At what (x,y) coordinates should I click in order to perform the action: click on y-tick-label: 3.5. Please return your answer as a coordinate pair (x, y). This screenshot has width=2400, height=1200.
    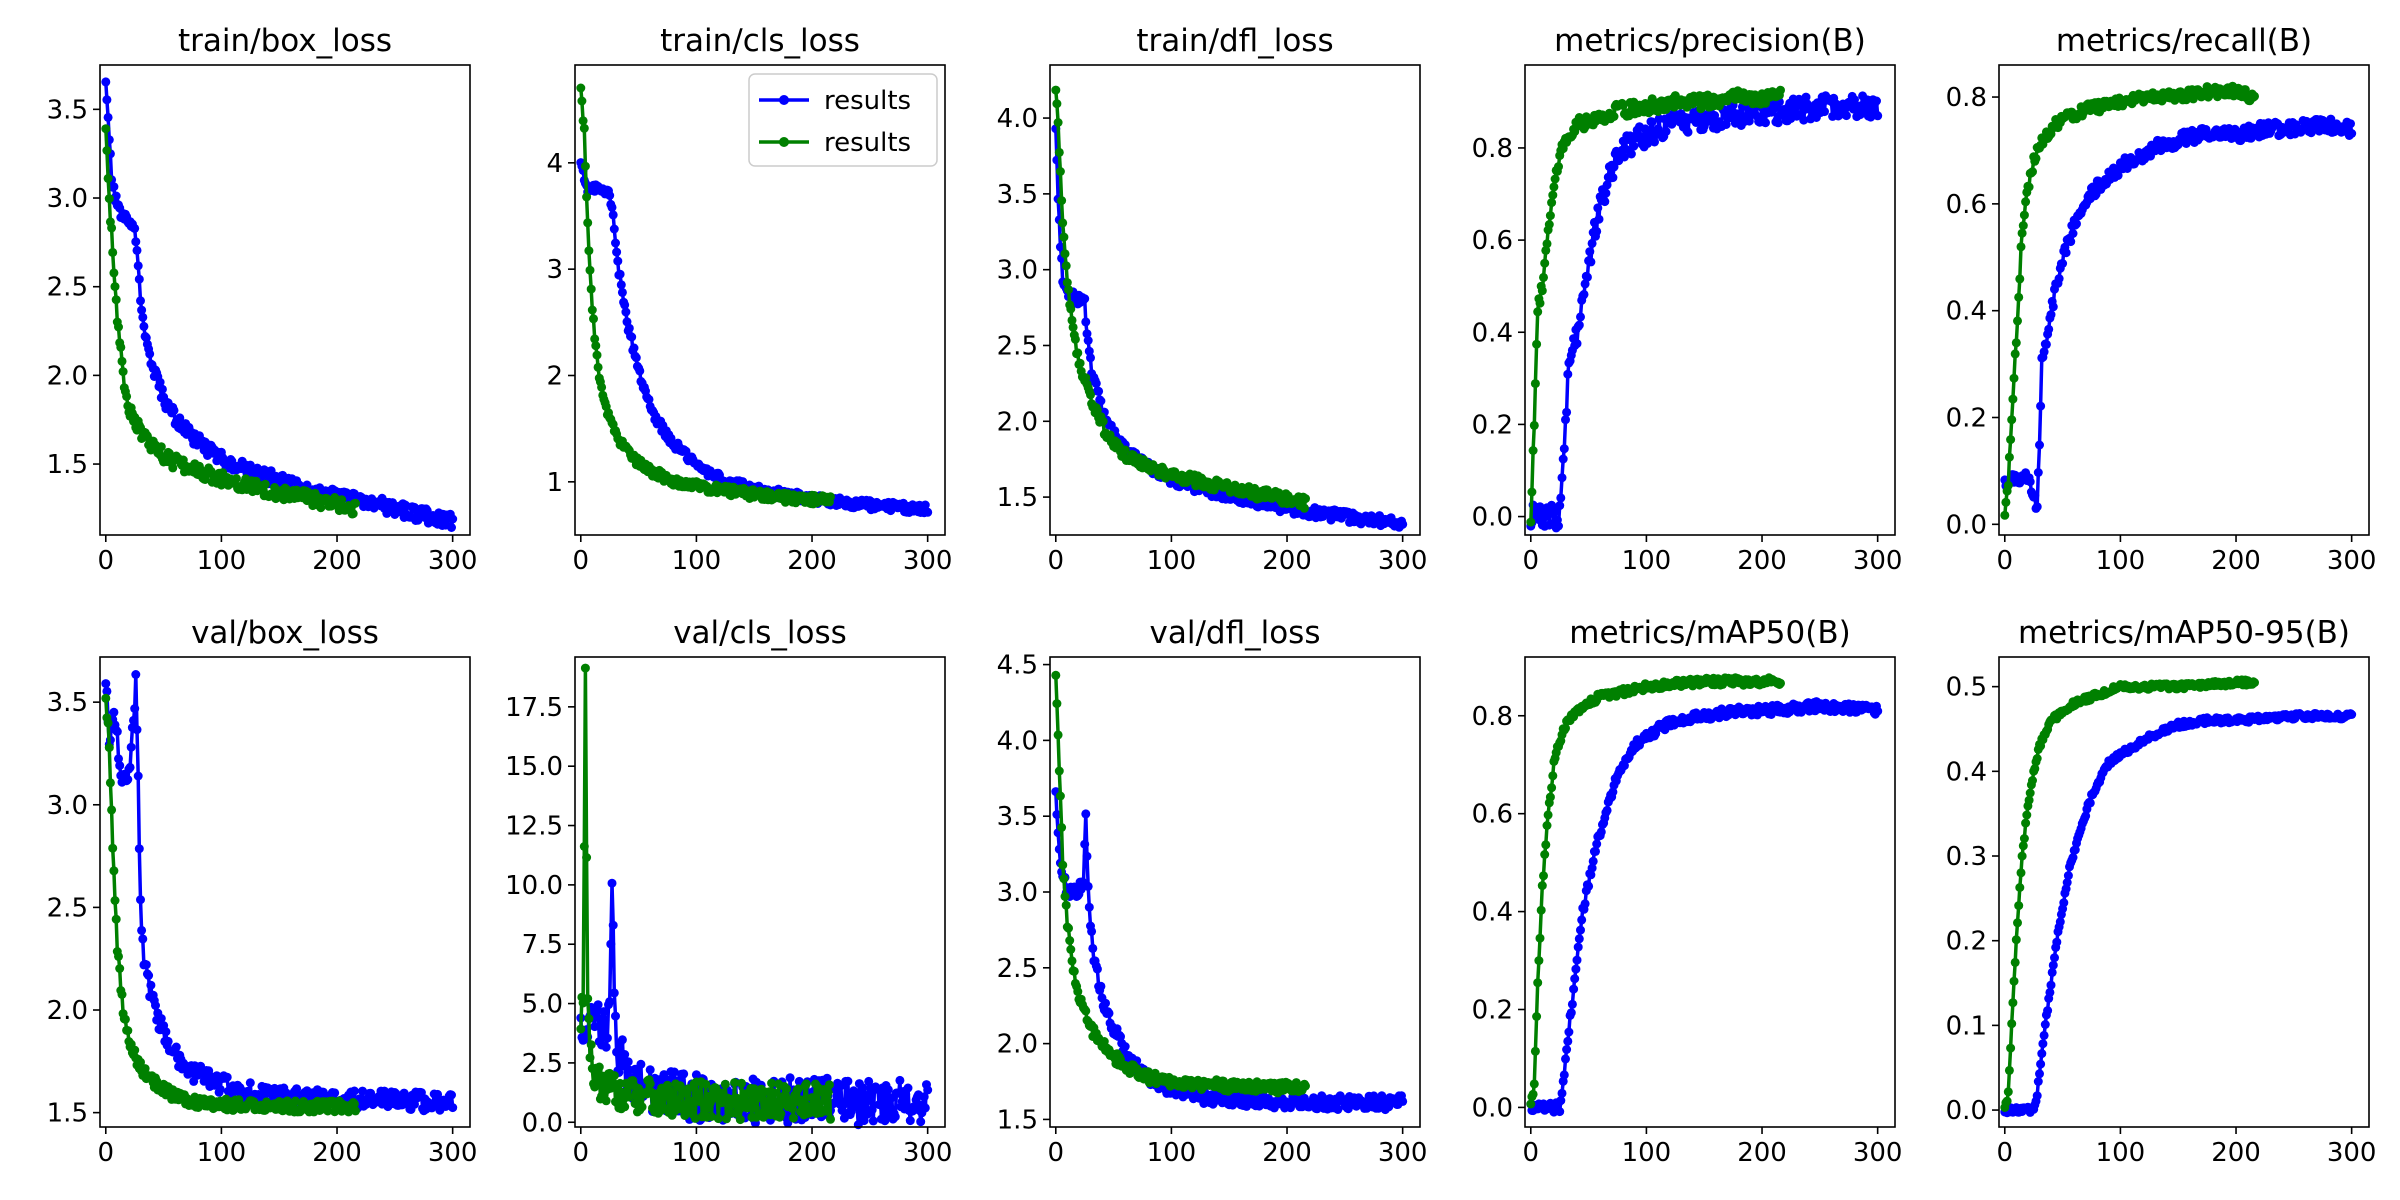
    Looking at the image, I should click on (67, 110).